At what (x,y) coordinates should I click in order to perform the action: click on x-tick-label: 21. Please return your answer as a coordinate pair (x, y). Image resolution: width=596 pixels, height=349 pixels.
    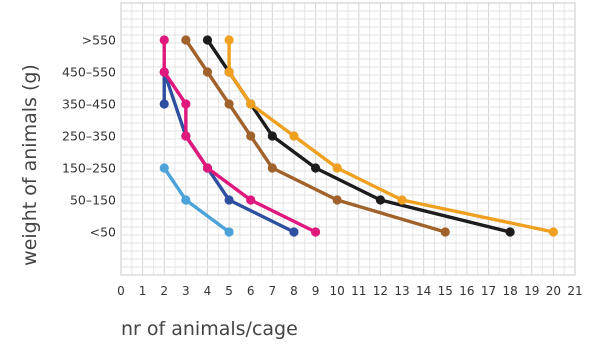
    Looking at the image, I should click on (574, 291).